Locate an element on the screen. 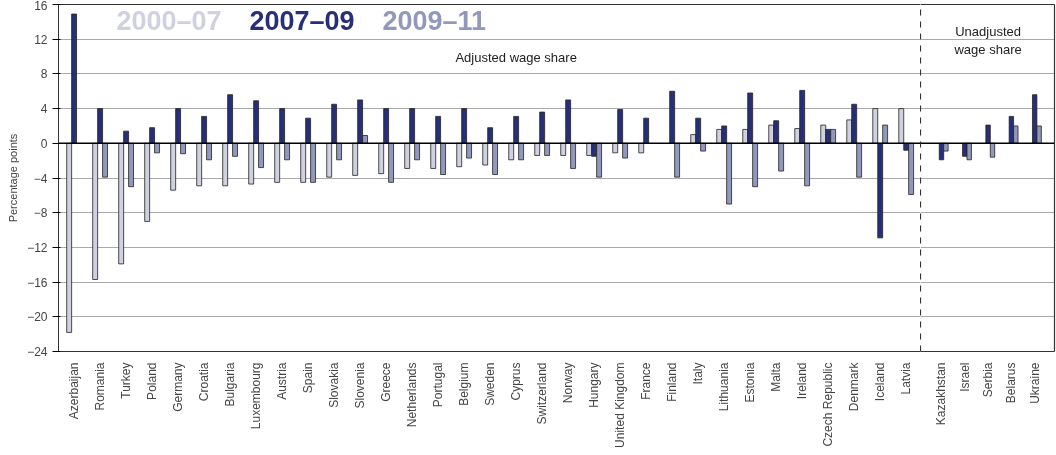  x-tick-label: Italy is located at coordinates (698, 373).